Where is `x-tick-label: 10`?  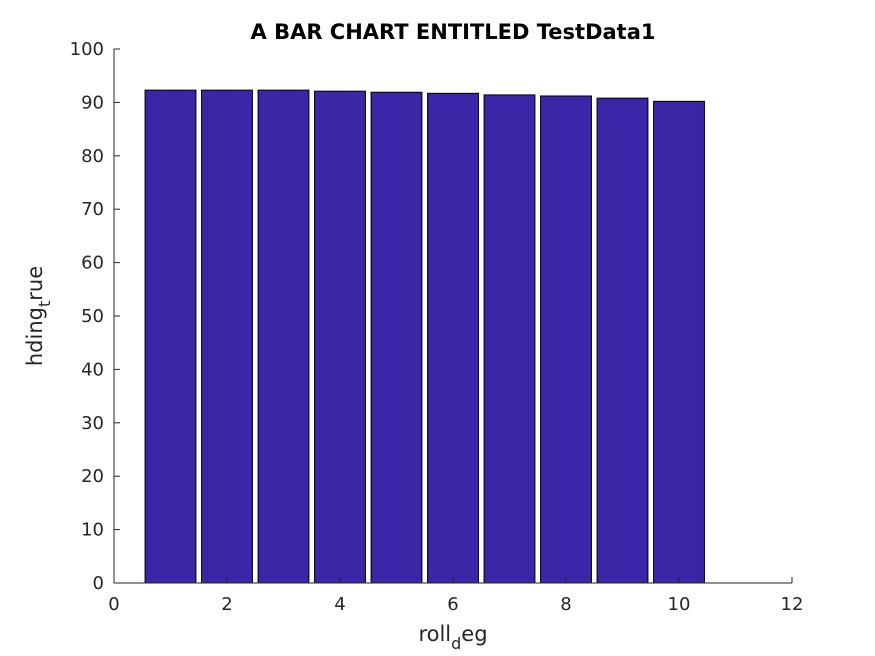
x-tick-label: 10 is located at coordinates (679, 604).